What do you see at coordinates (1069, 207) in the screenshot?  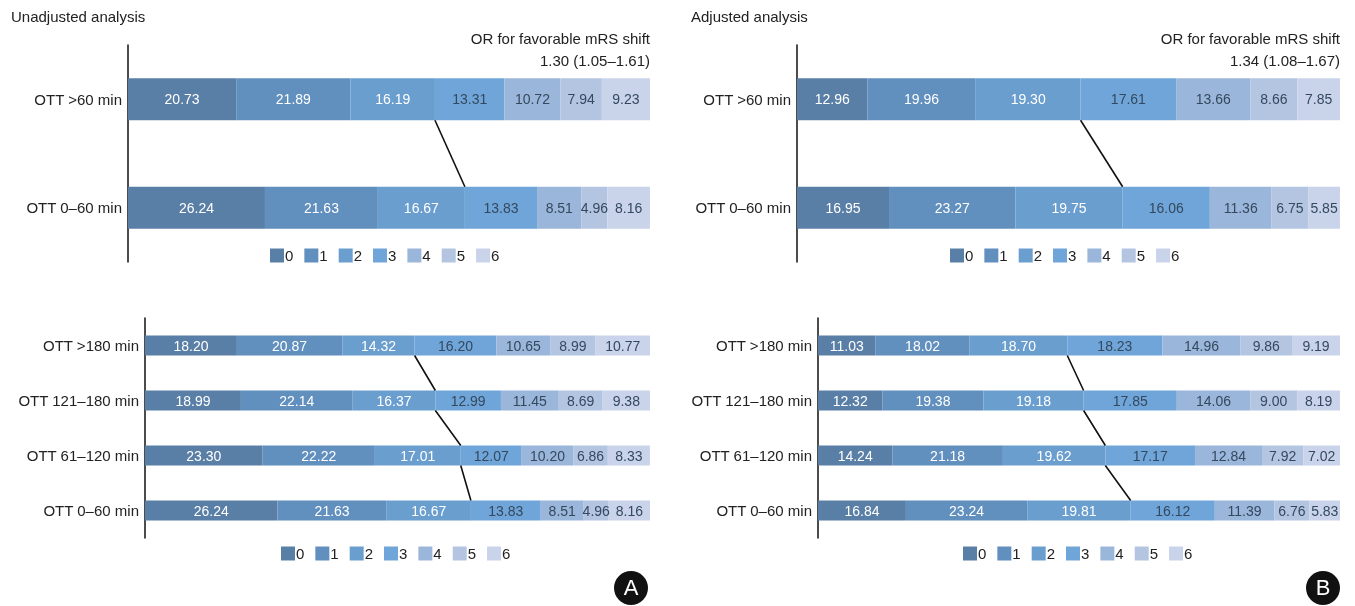 I see `data-label: 19.75` at bounding box center [1069, 207].